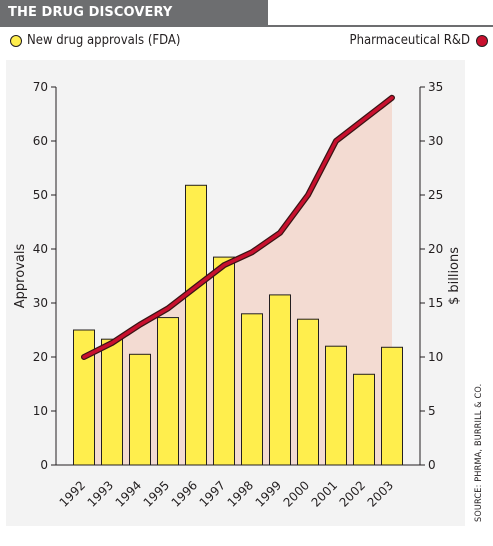 The width and height of the screenshot is (493, 546). Describe the element at coordinates (454, 276) in the screenshot. I see `y-axis-title-right: $ billions` at that location.